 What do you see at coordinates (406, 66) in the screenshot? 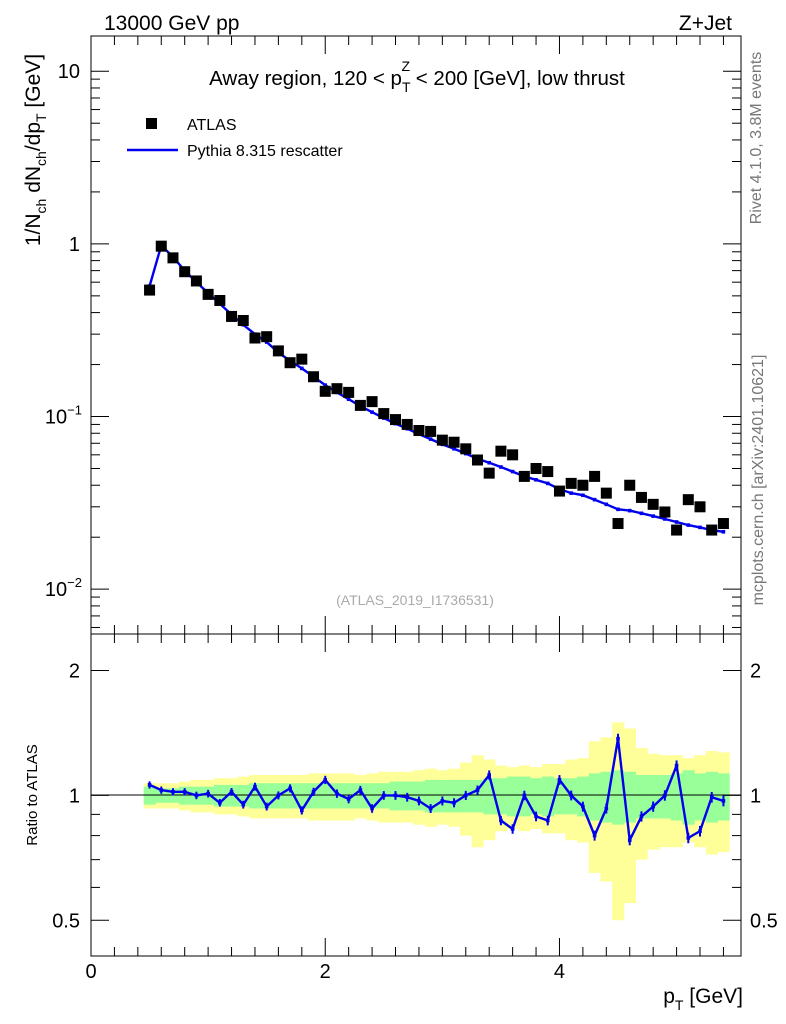
I see `title-sup: Z` at bounding box center [406, 66].